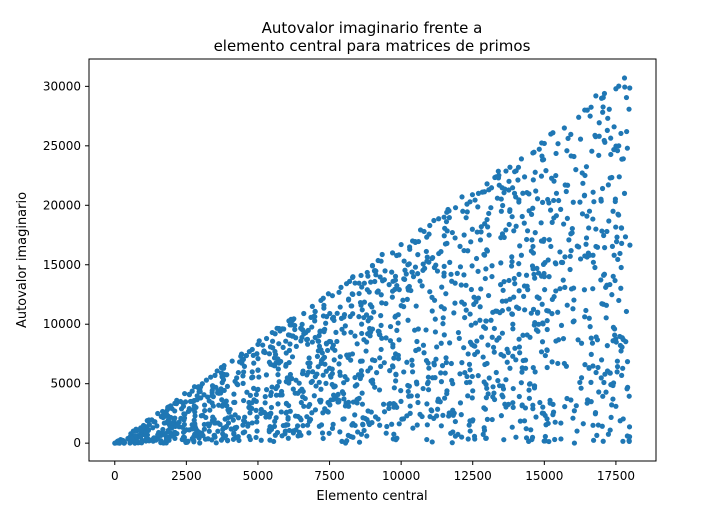 This screenshot has height=514, width=725. I want to click on y-tick-label: 10000, so click(62, 324).